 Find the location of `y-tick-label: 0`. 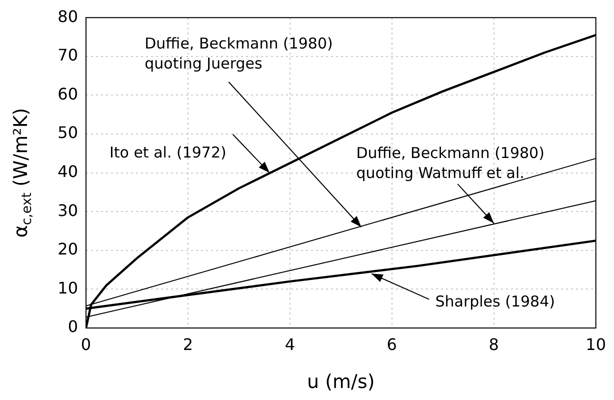

y-tick-label: 0 is located at coordinates (73, 326).